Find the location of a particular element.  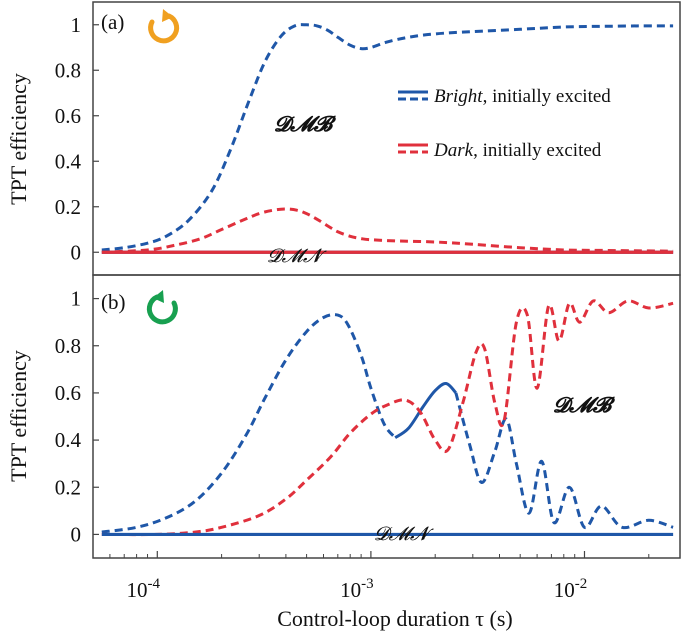

panel-a-ytick-label: 0.6 is located at coordinates (68, 116).